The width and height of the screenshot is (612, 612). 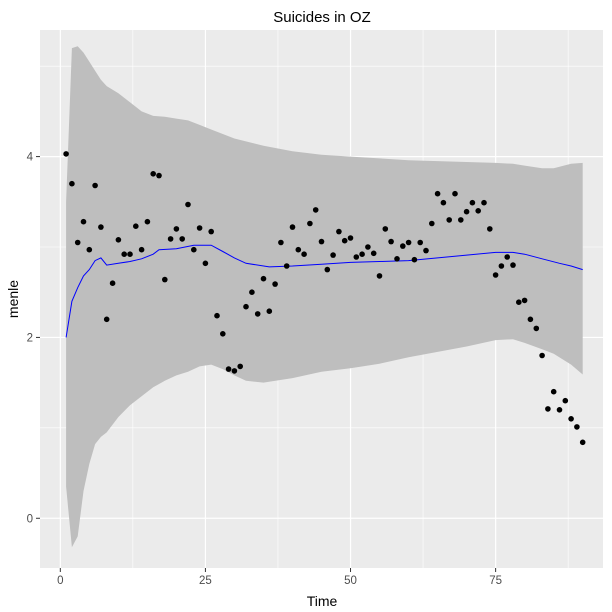 I want to click on y-tick-labels: 0 2 4, so click(x=30, y=339).